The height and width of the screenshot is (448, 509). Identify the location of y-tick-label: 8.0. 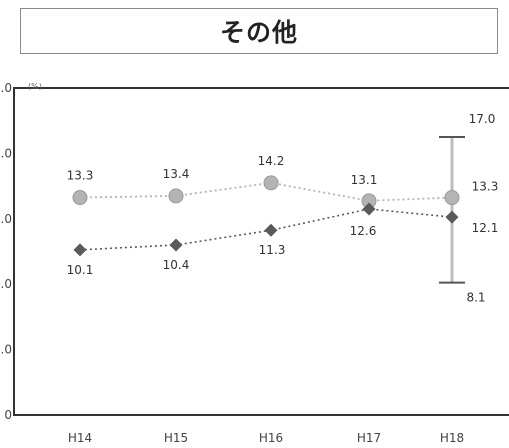
(6, 284).